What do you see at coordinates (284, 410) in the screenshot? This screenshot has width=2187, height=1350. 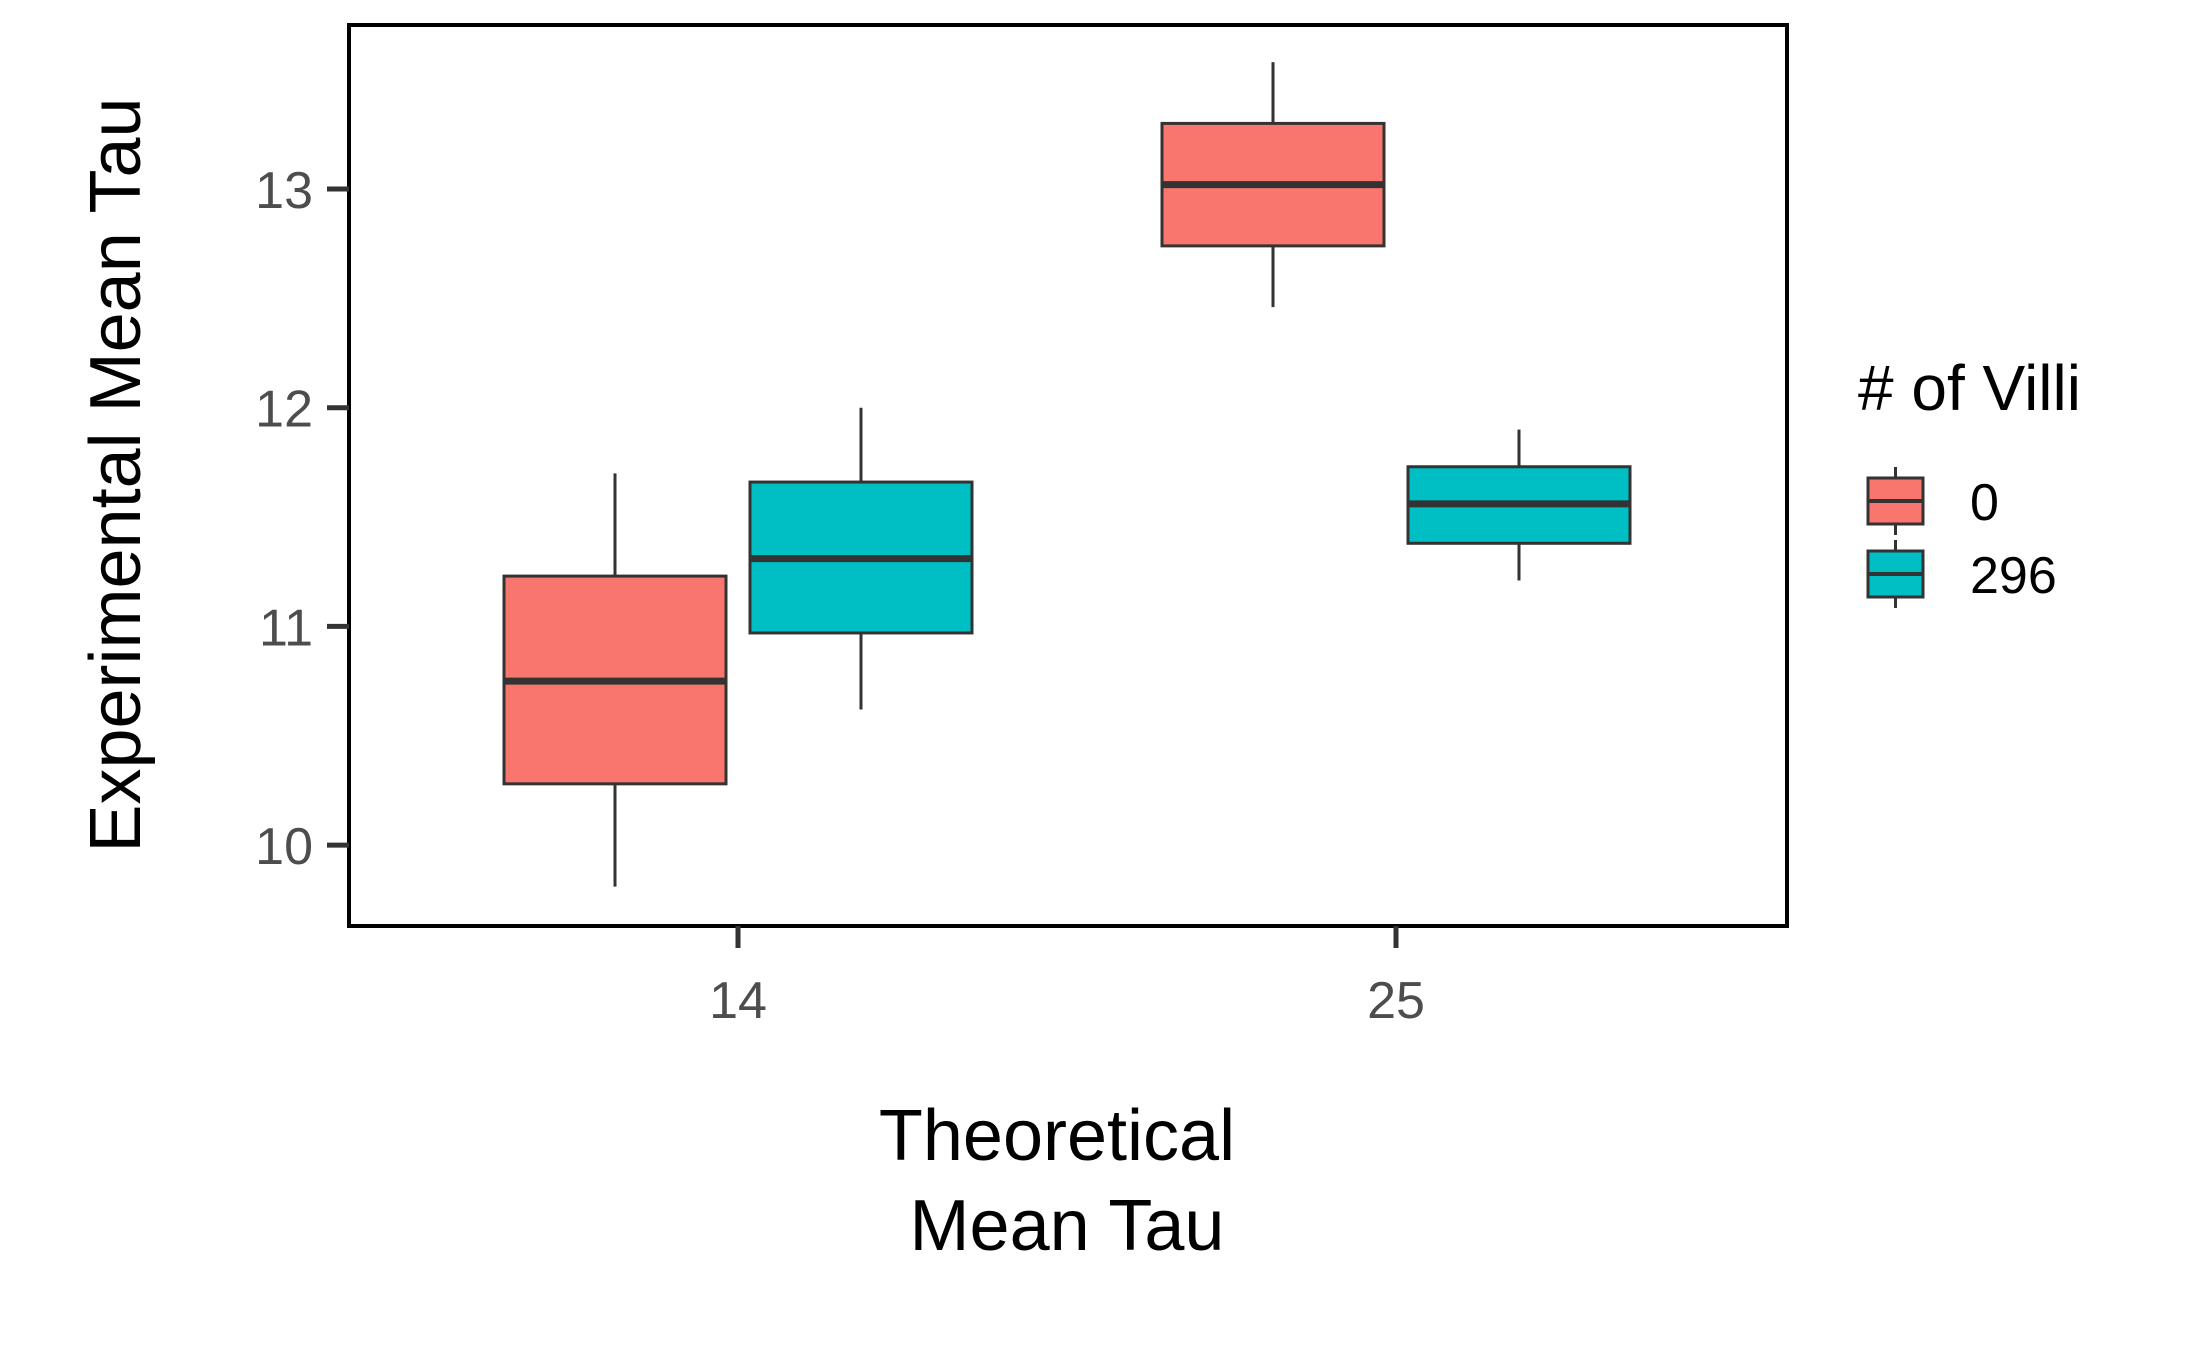 I see `y-tick-label: 12` at bounding box center [284, 410].